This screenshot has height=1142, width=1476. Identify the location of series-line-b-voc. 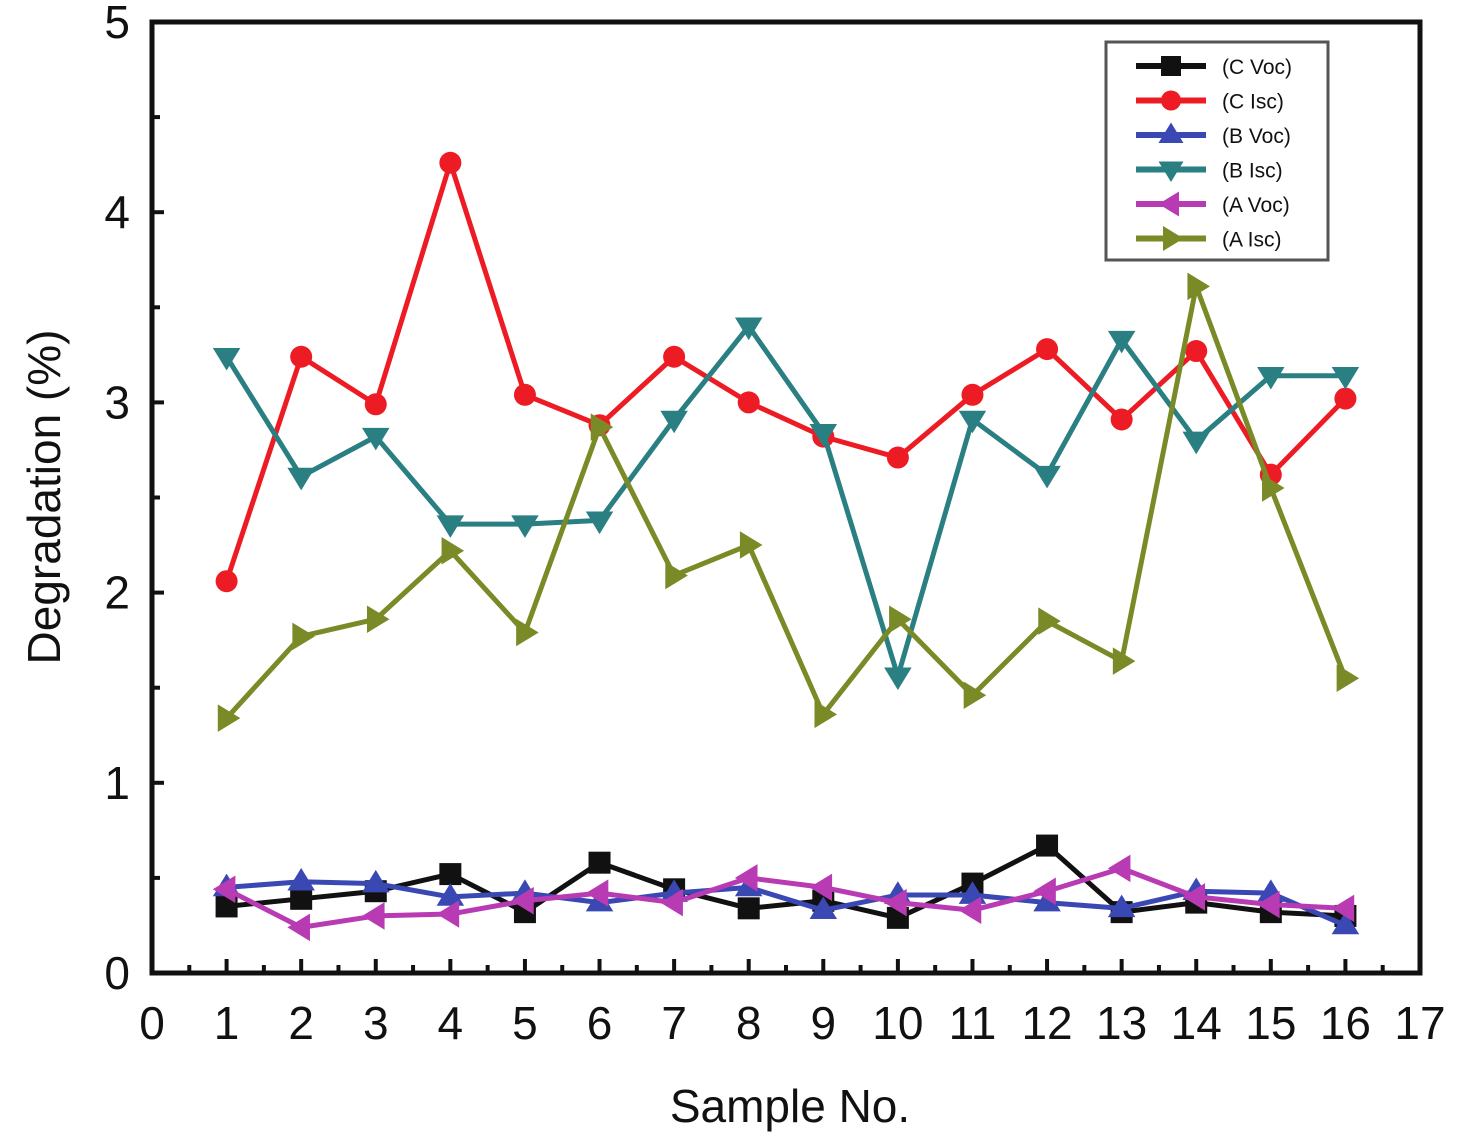
(786, 903).